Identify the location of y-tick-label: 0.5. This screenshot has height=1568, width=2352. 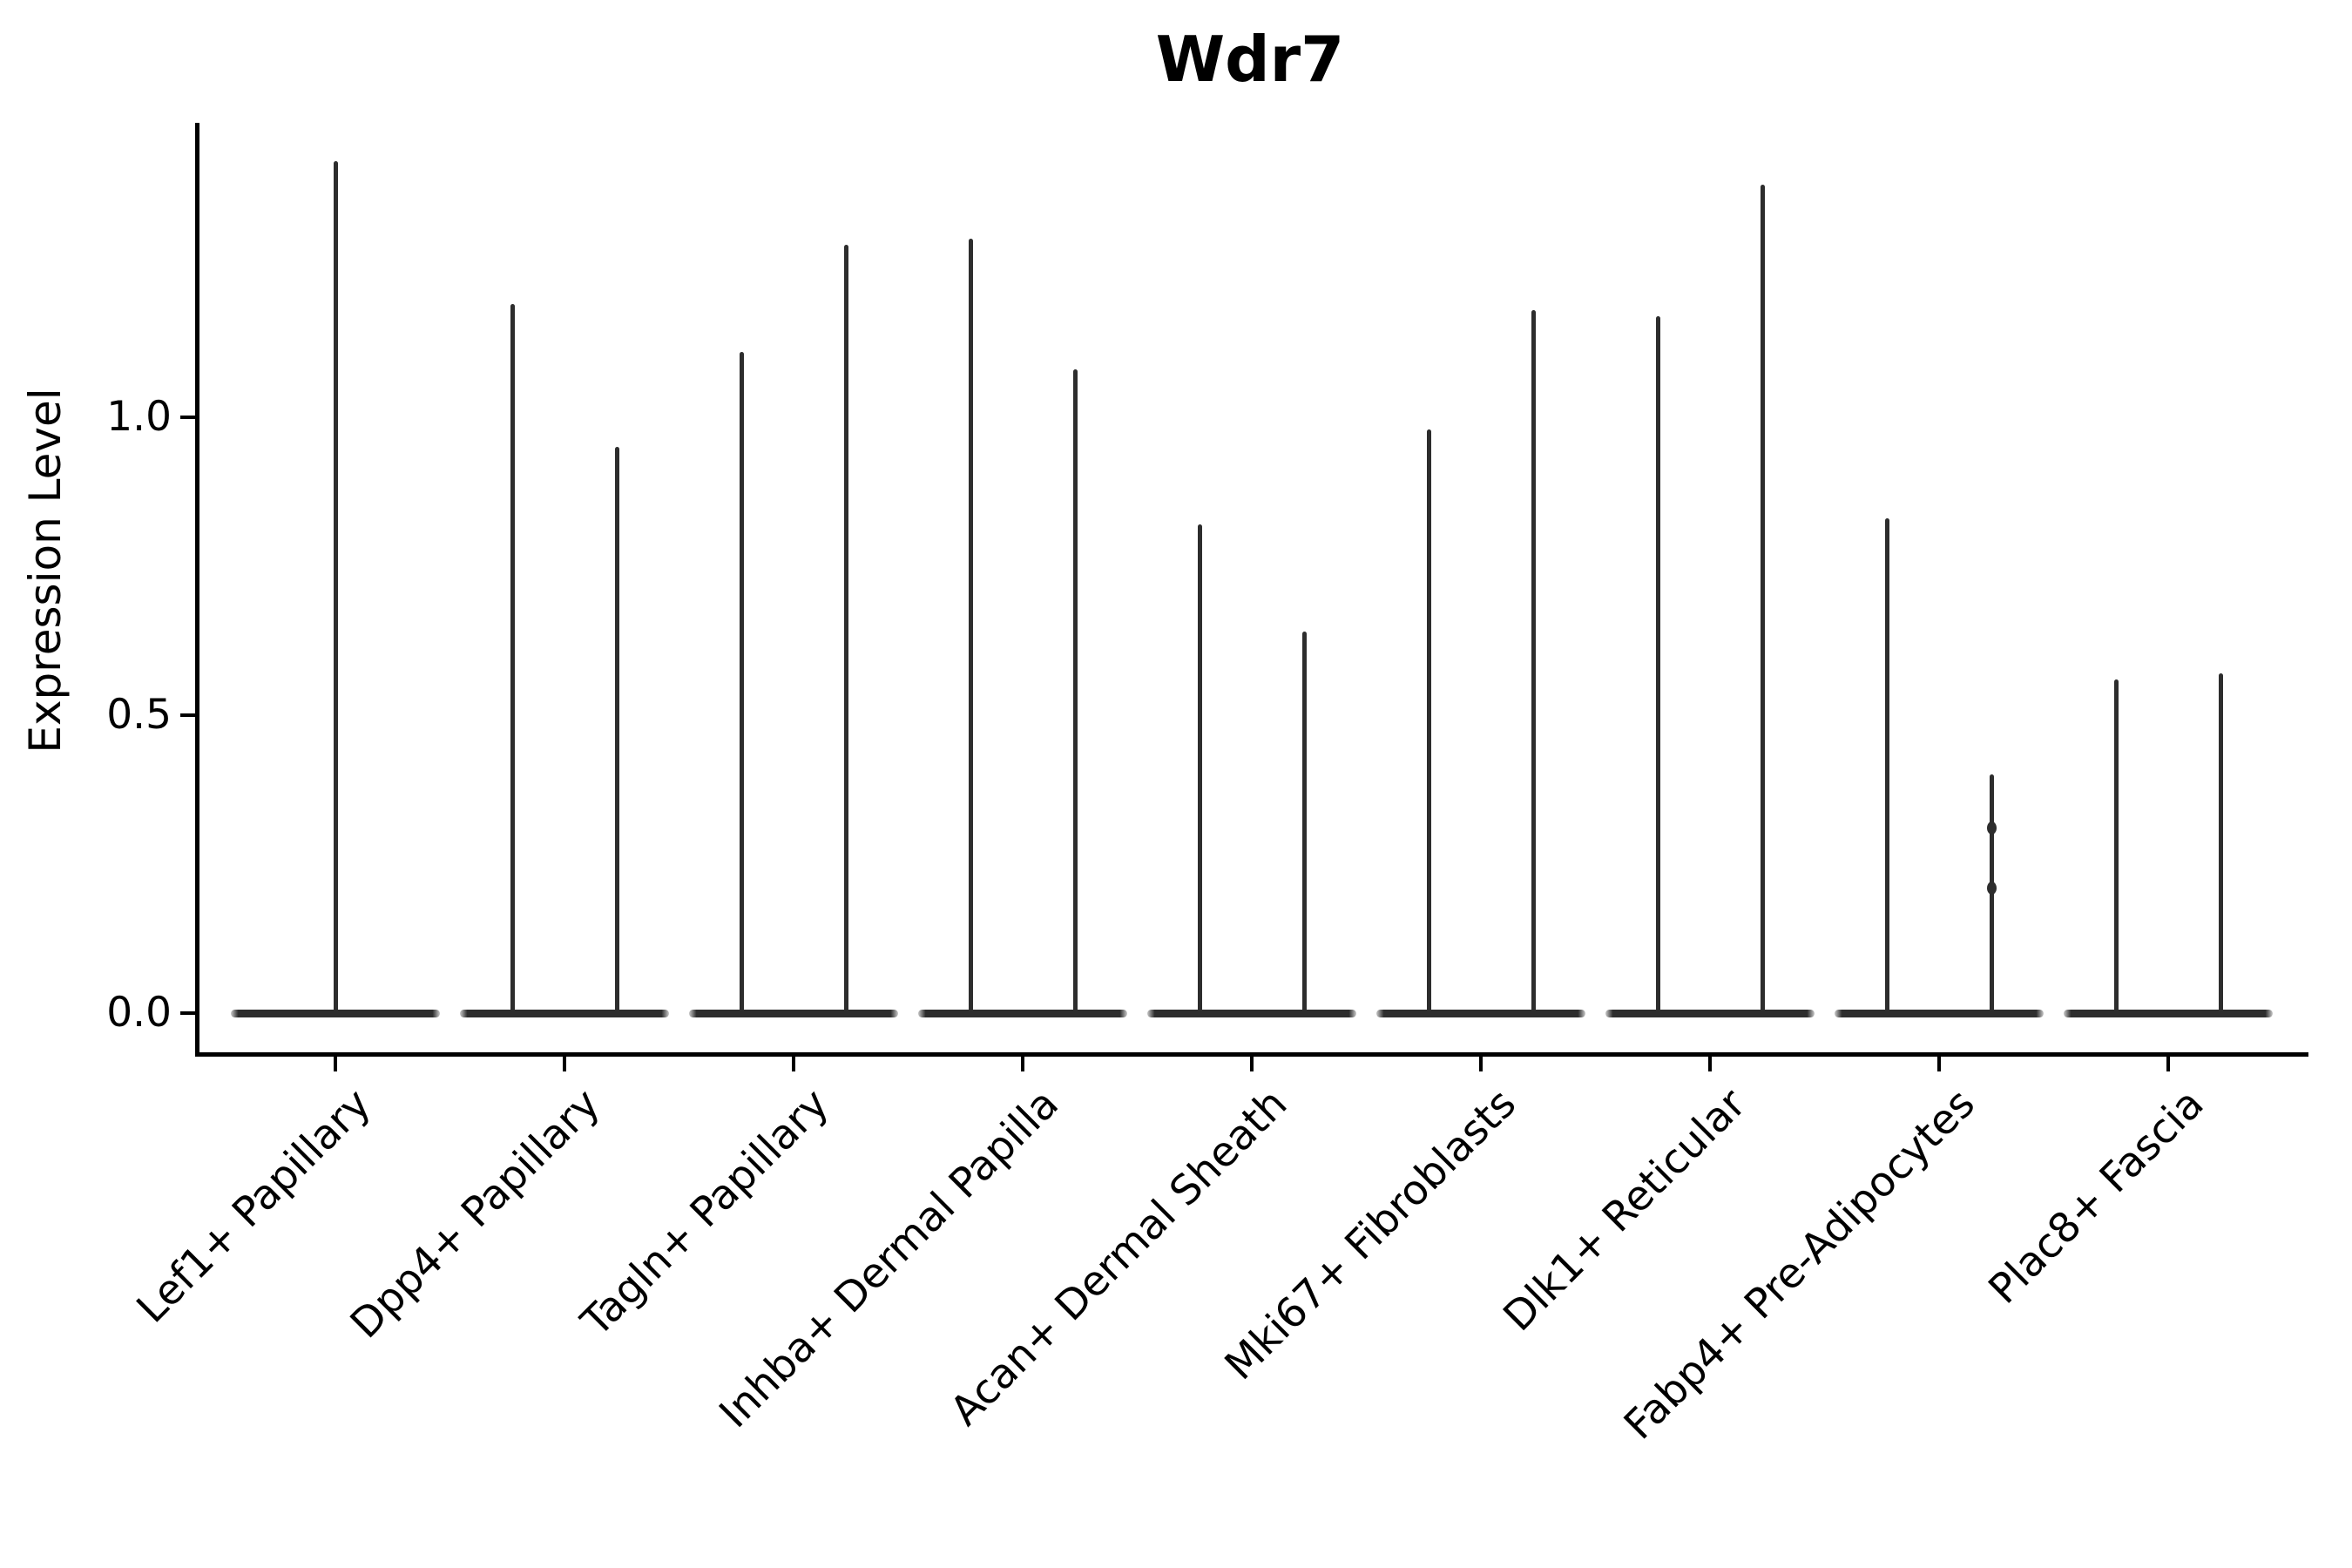
(139, 715).